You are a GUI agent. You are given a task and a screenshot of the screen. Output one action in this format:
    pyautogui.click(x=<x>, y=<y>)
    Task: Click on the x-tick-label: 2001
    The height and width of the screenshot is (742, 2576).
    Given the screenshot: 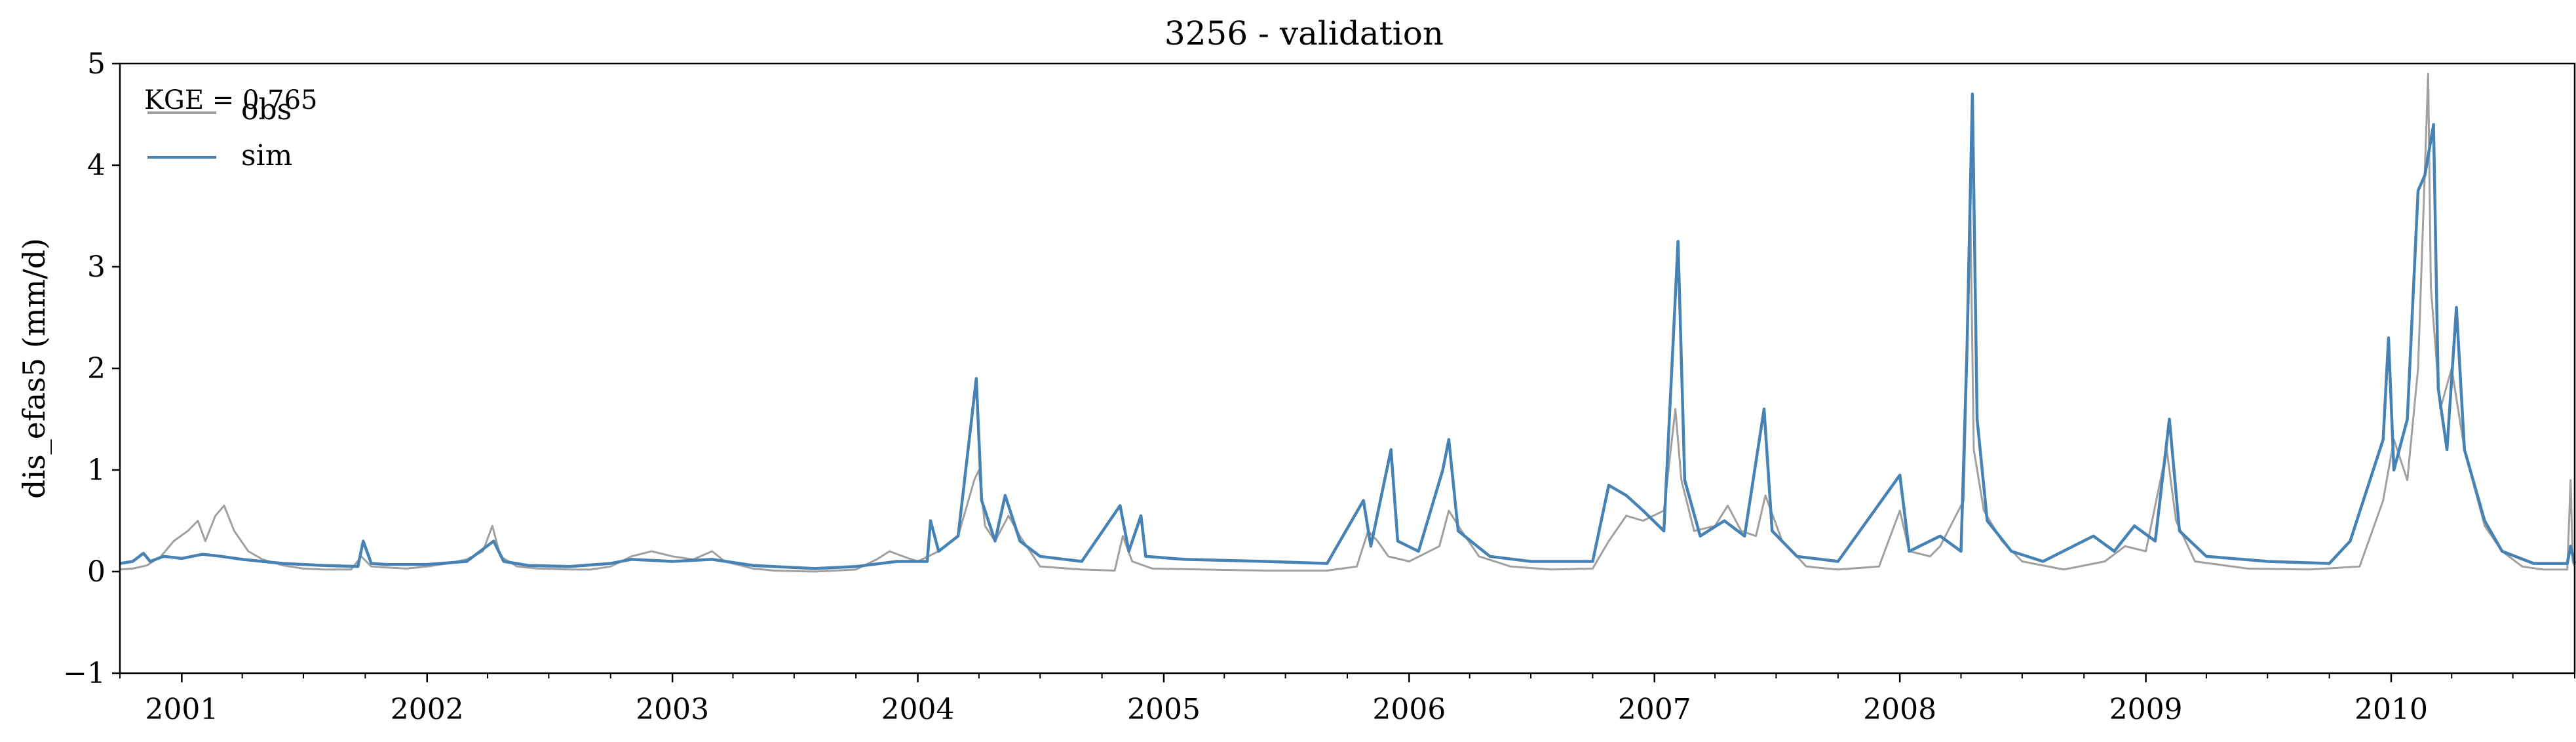 What is the action you would take?
    pyautogui.click(x=181, y=709)
    